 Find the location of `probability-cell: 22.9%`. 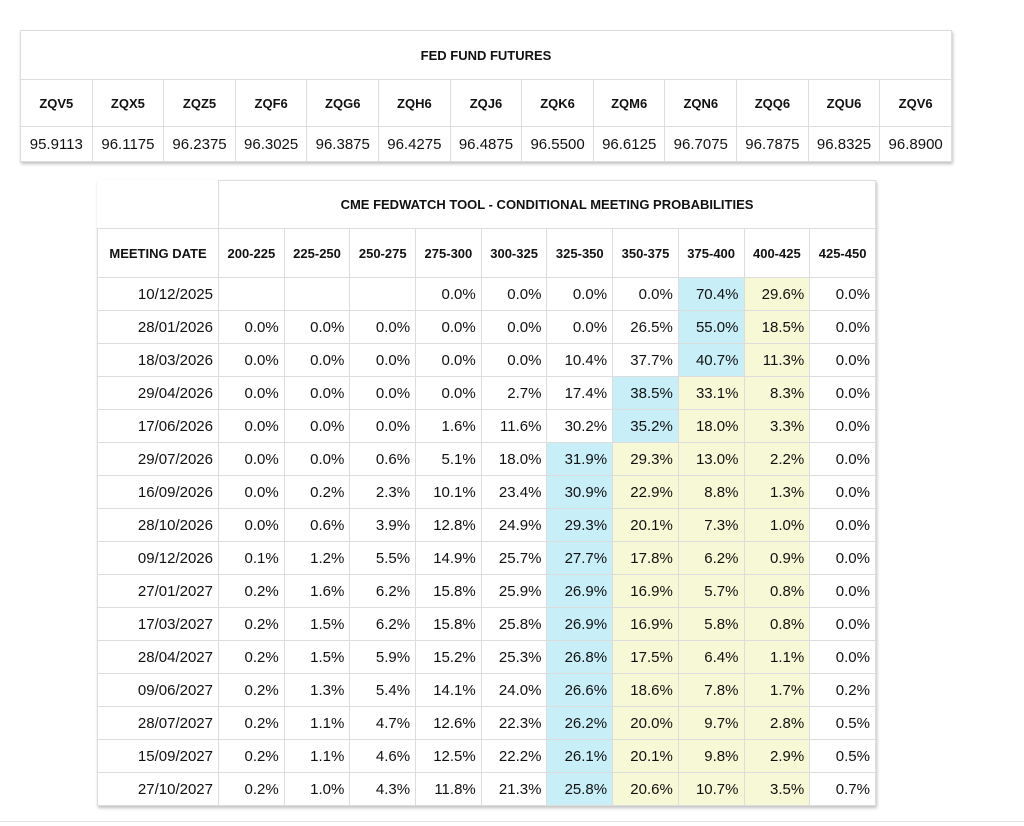

probability-cell: 22.9% is located at coordinates (645, 492).